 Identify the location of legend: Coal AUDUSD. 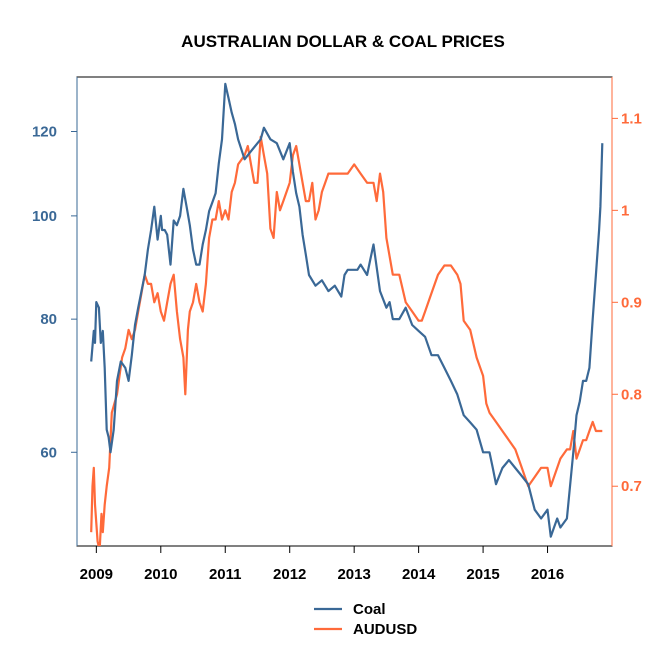
(365, 619).